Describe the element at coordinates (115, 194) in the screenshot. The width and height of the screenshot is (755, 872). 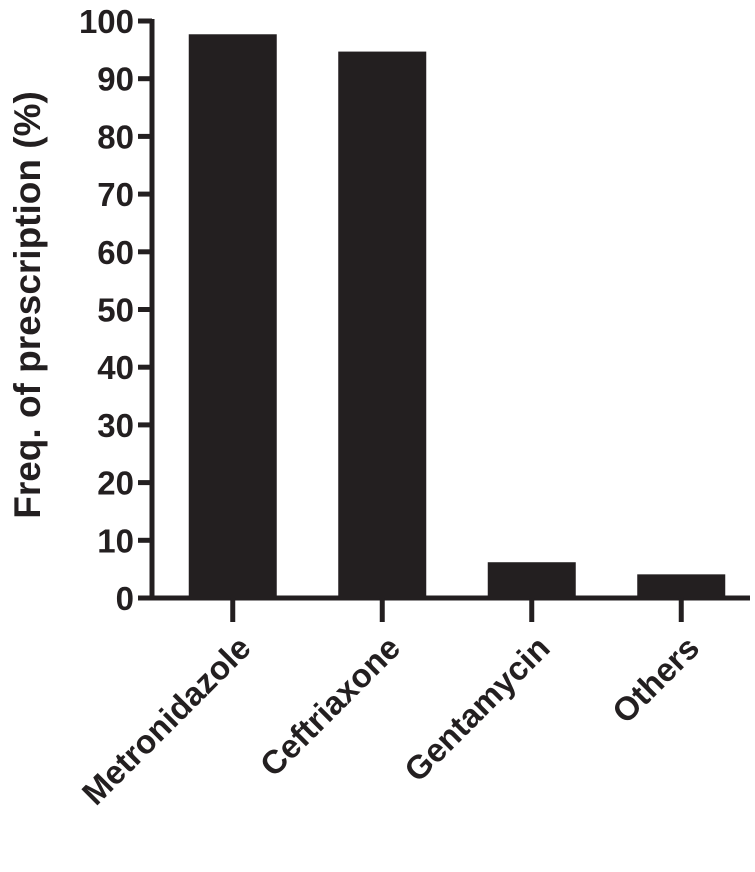
I see `y-tick-label: 70` at that location.